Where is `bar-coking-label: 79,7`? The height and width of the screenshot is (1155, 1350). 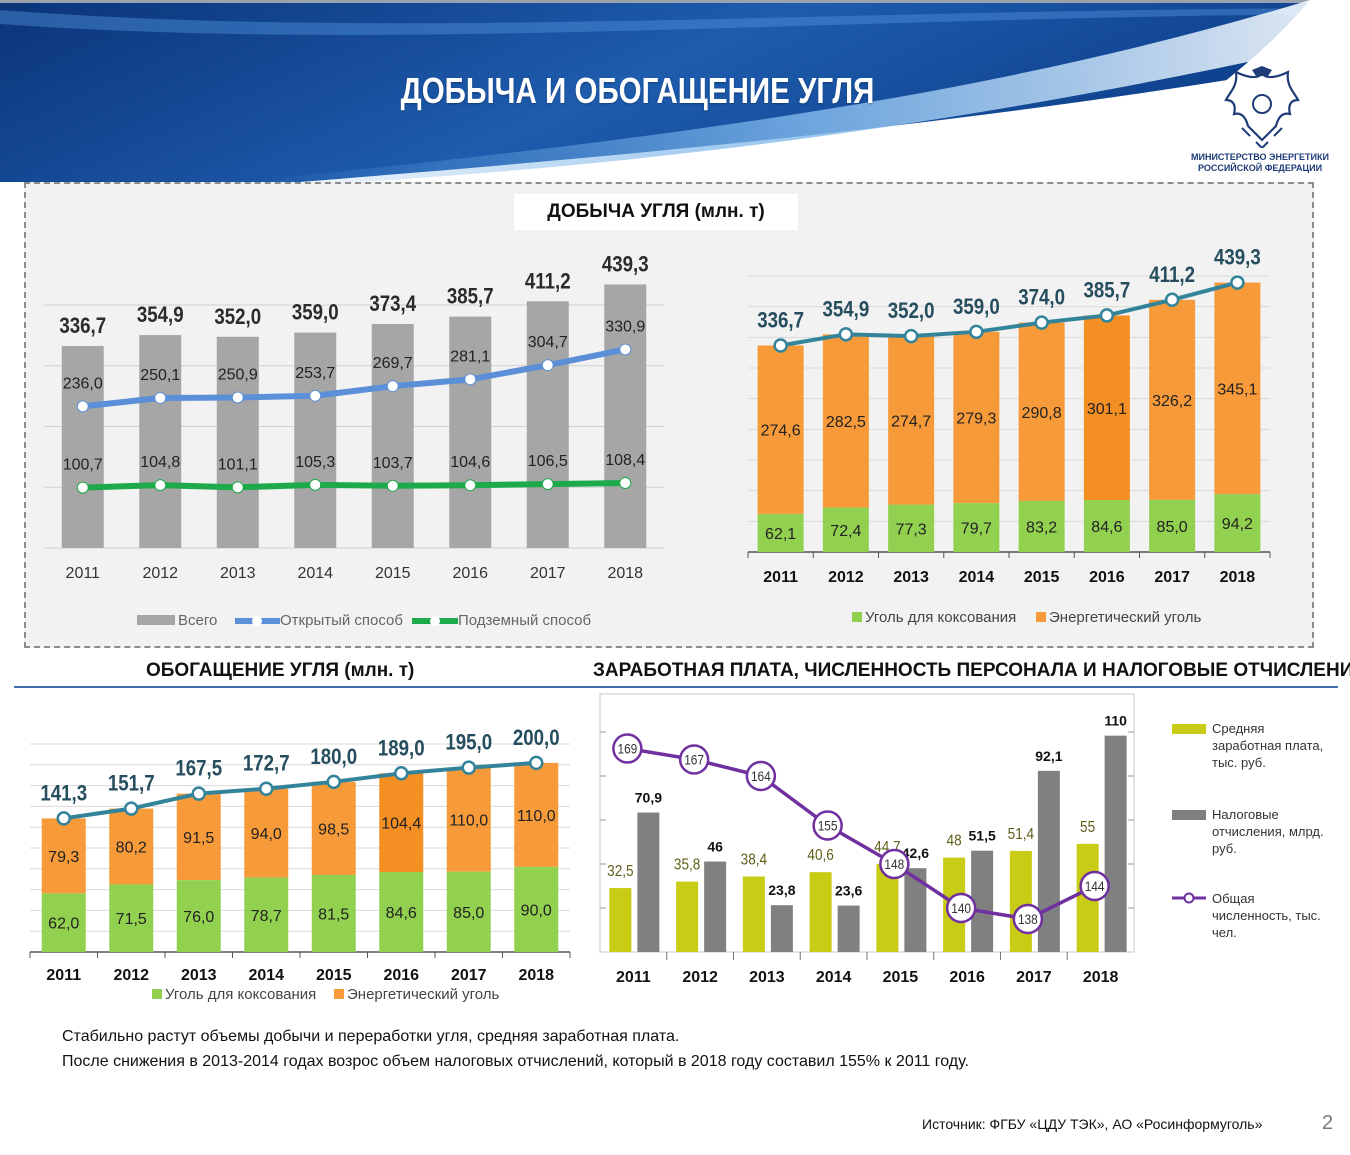
bar-coking-label: 79,7 is located at coordinates (976, 529).